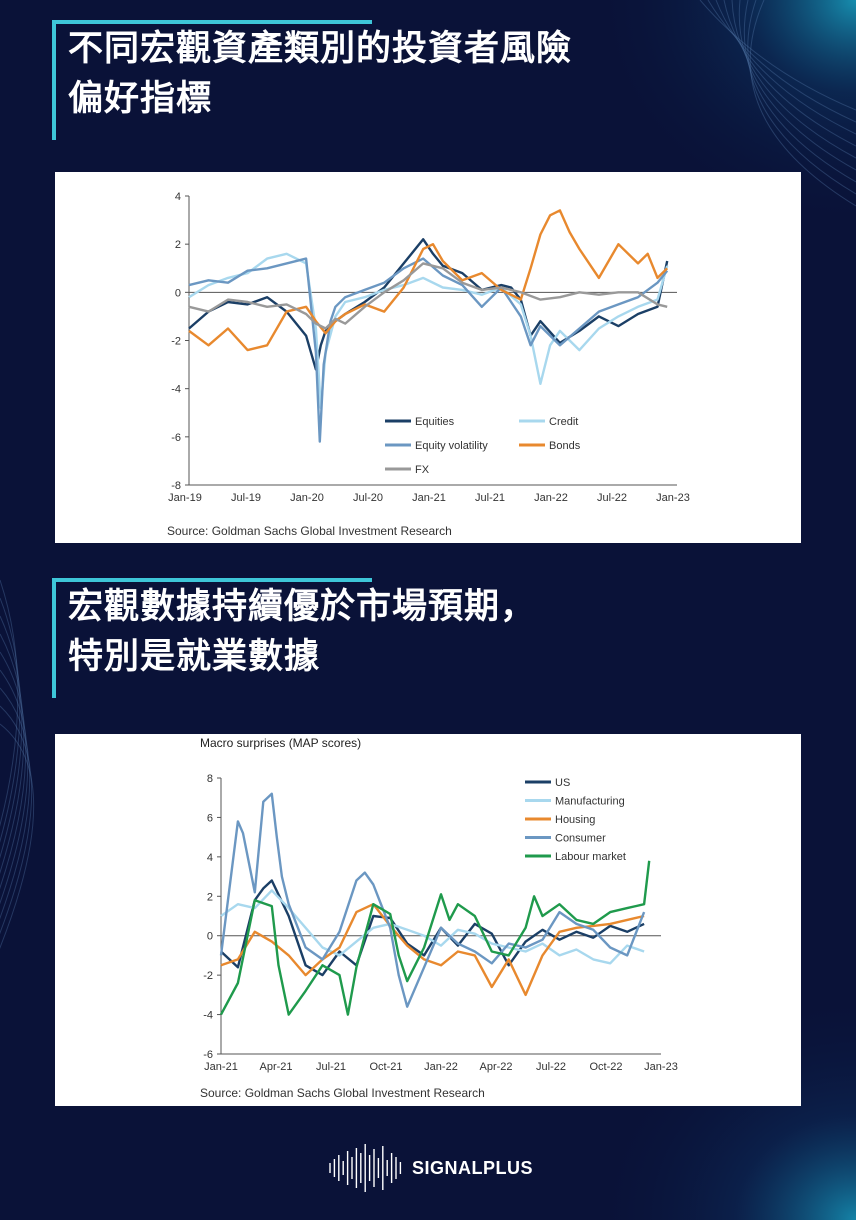 Image resolution: width=856 pixels, height=1220 pixels. I want to click on signalplus-logo: SIGNALPLUS, so click(436, 1168).